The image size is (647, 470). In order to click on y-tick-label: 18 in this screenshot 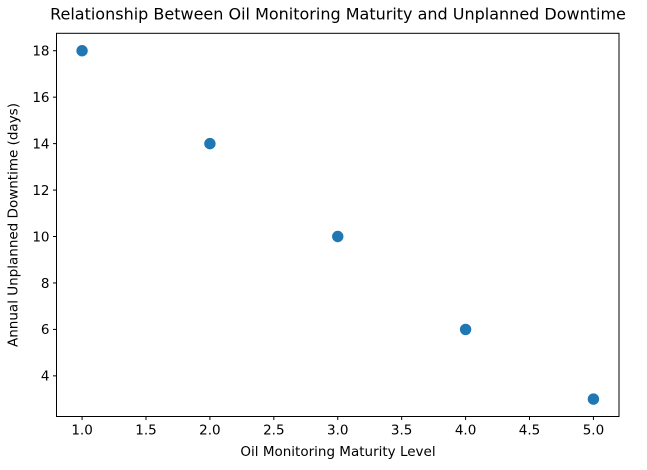, I will do `click(40, 52)`.